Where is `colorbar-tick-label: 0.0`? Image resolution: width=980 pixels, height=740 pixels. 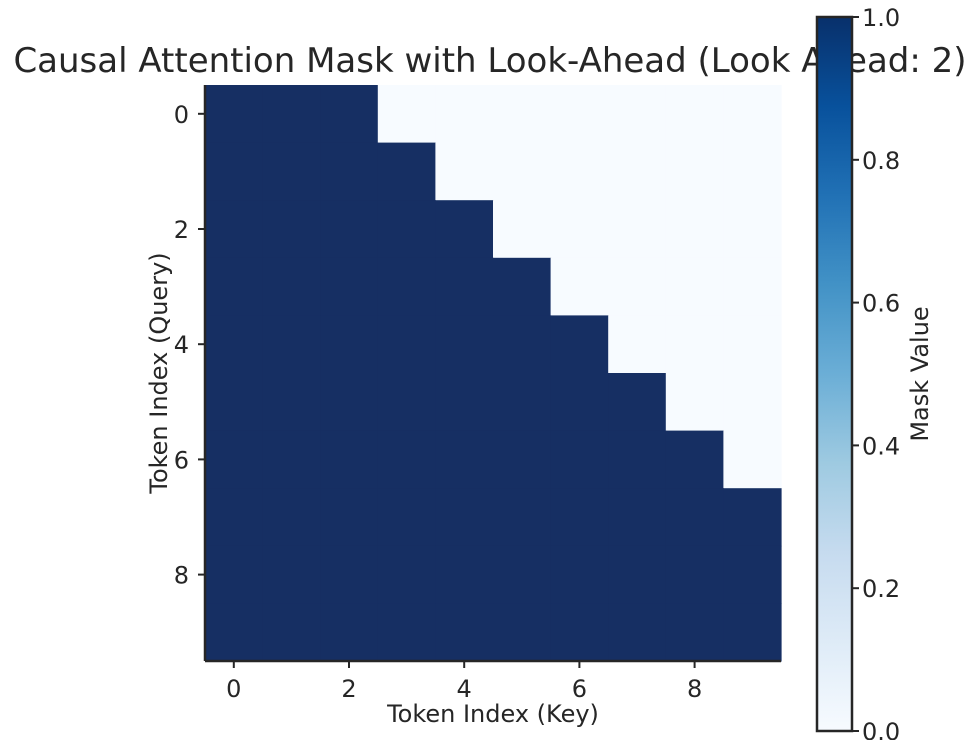 colorbar-tick-label: 0.0 is located at coordinates (881, 729).